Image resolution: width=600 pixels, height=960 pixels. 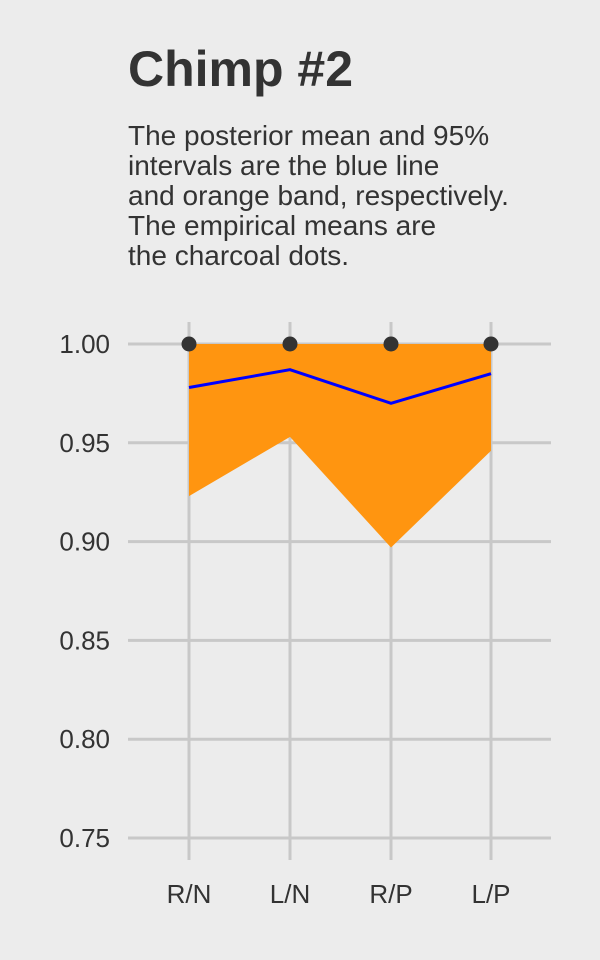 I want to click on y-tick-label: 0.75, so click(x=84, y=838).